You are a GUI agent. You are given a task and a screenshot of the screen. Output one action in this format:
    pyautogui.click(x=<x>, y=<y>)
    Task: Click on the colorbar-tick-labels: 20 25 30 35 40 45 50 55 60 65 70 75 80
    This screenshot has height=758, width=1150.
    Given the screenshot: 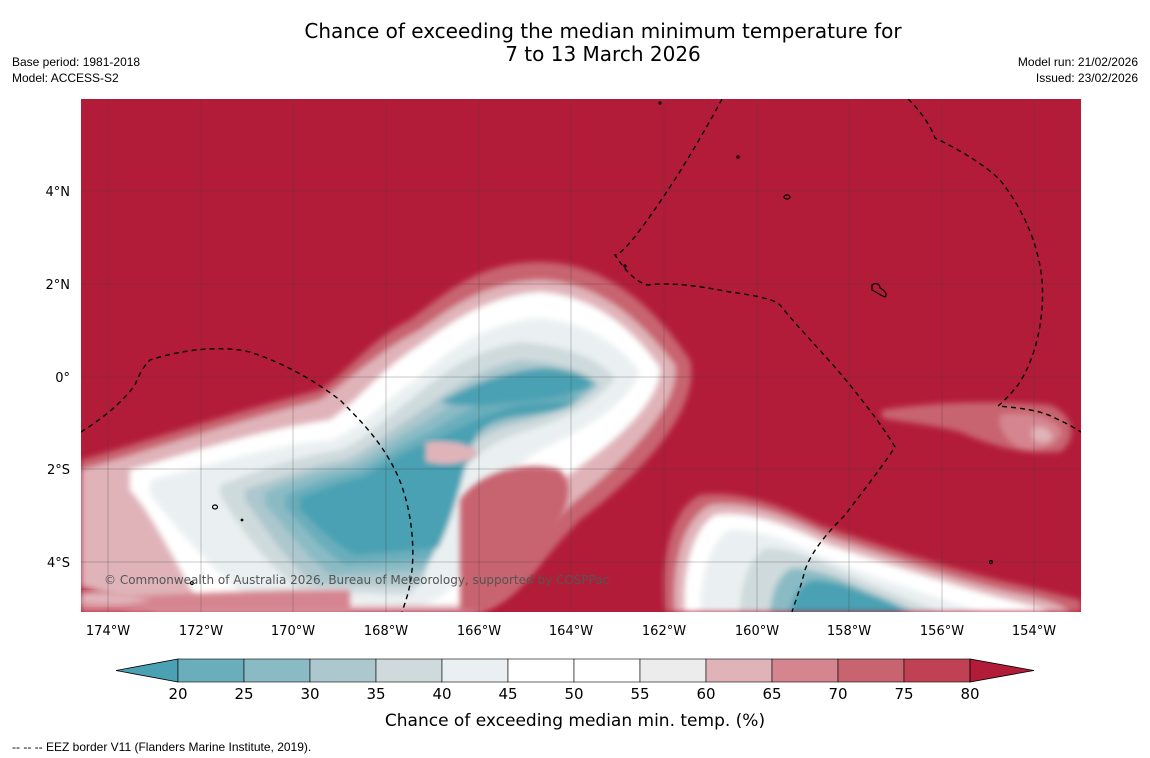 What is the action you would take?
    pyautogui.click(x=573, y=694)
    